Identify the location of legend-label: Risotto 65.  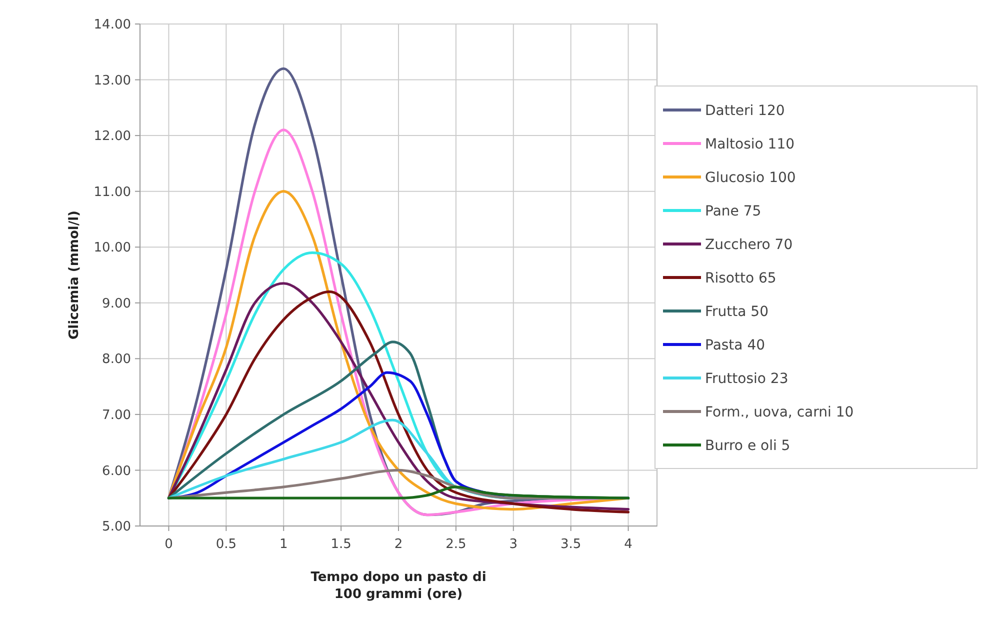
(740, 278).